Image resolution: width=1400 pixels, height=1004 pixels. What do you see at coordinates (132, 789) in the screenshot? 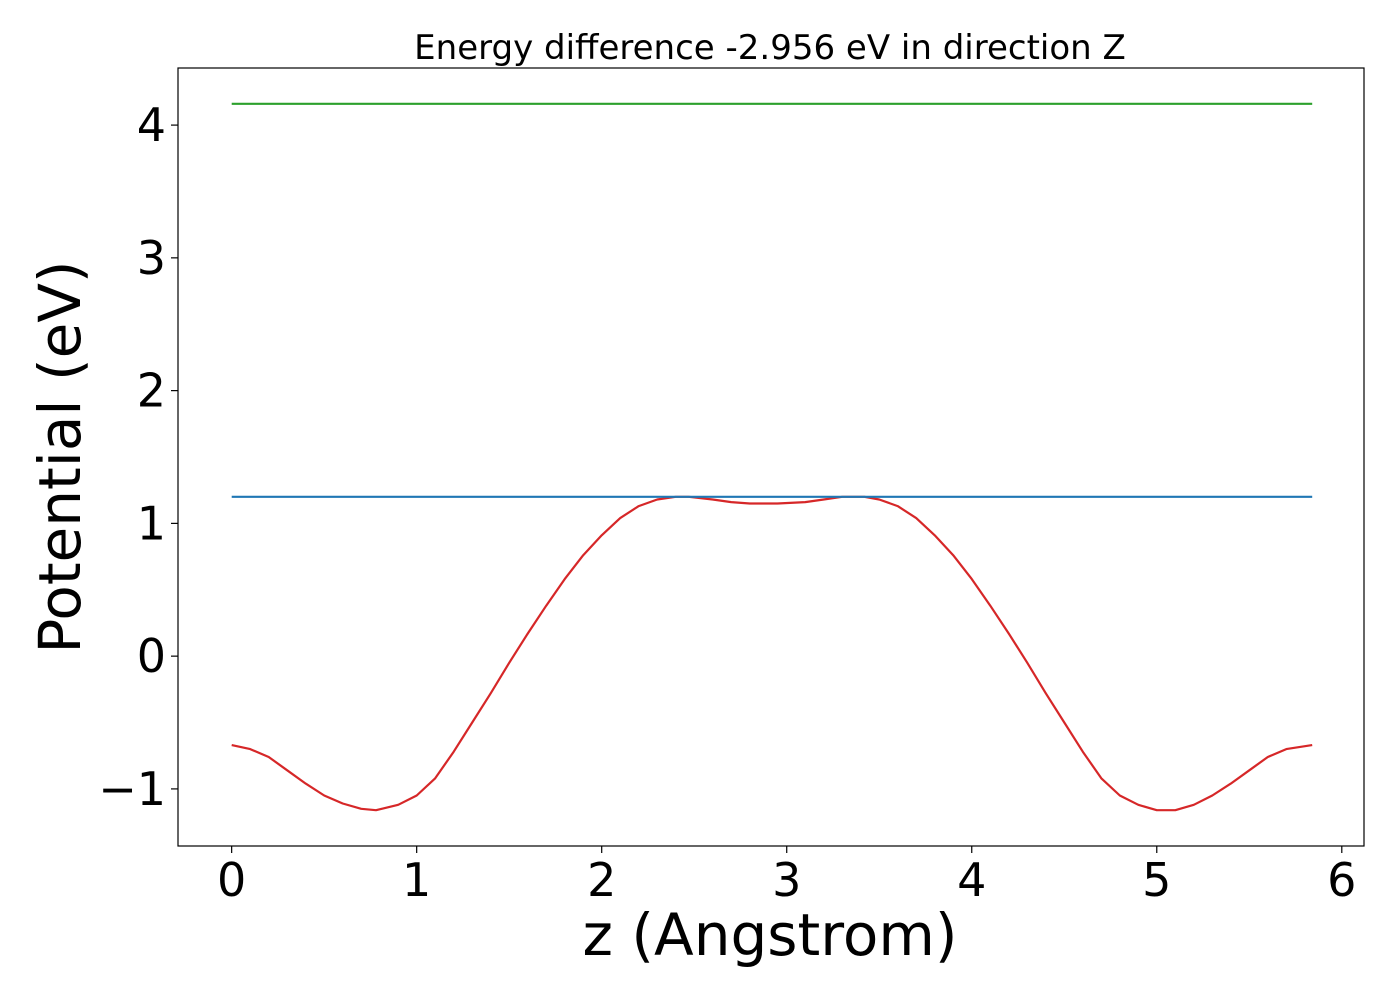
I see `y-tick-label: −1` at bounding box center [132, 789].